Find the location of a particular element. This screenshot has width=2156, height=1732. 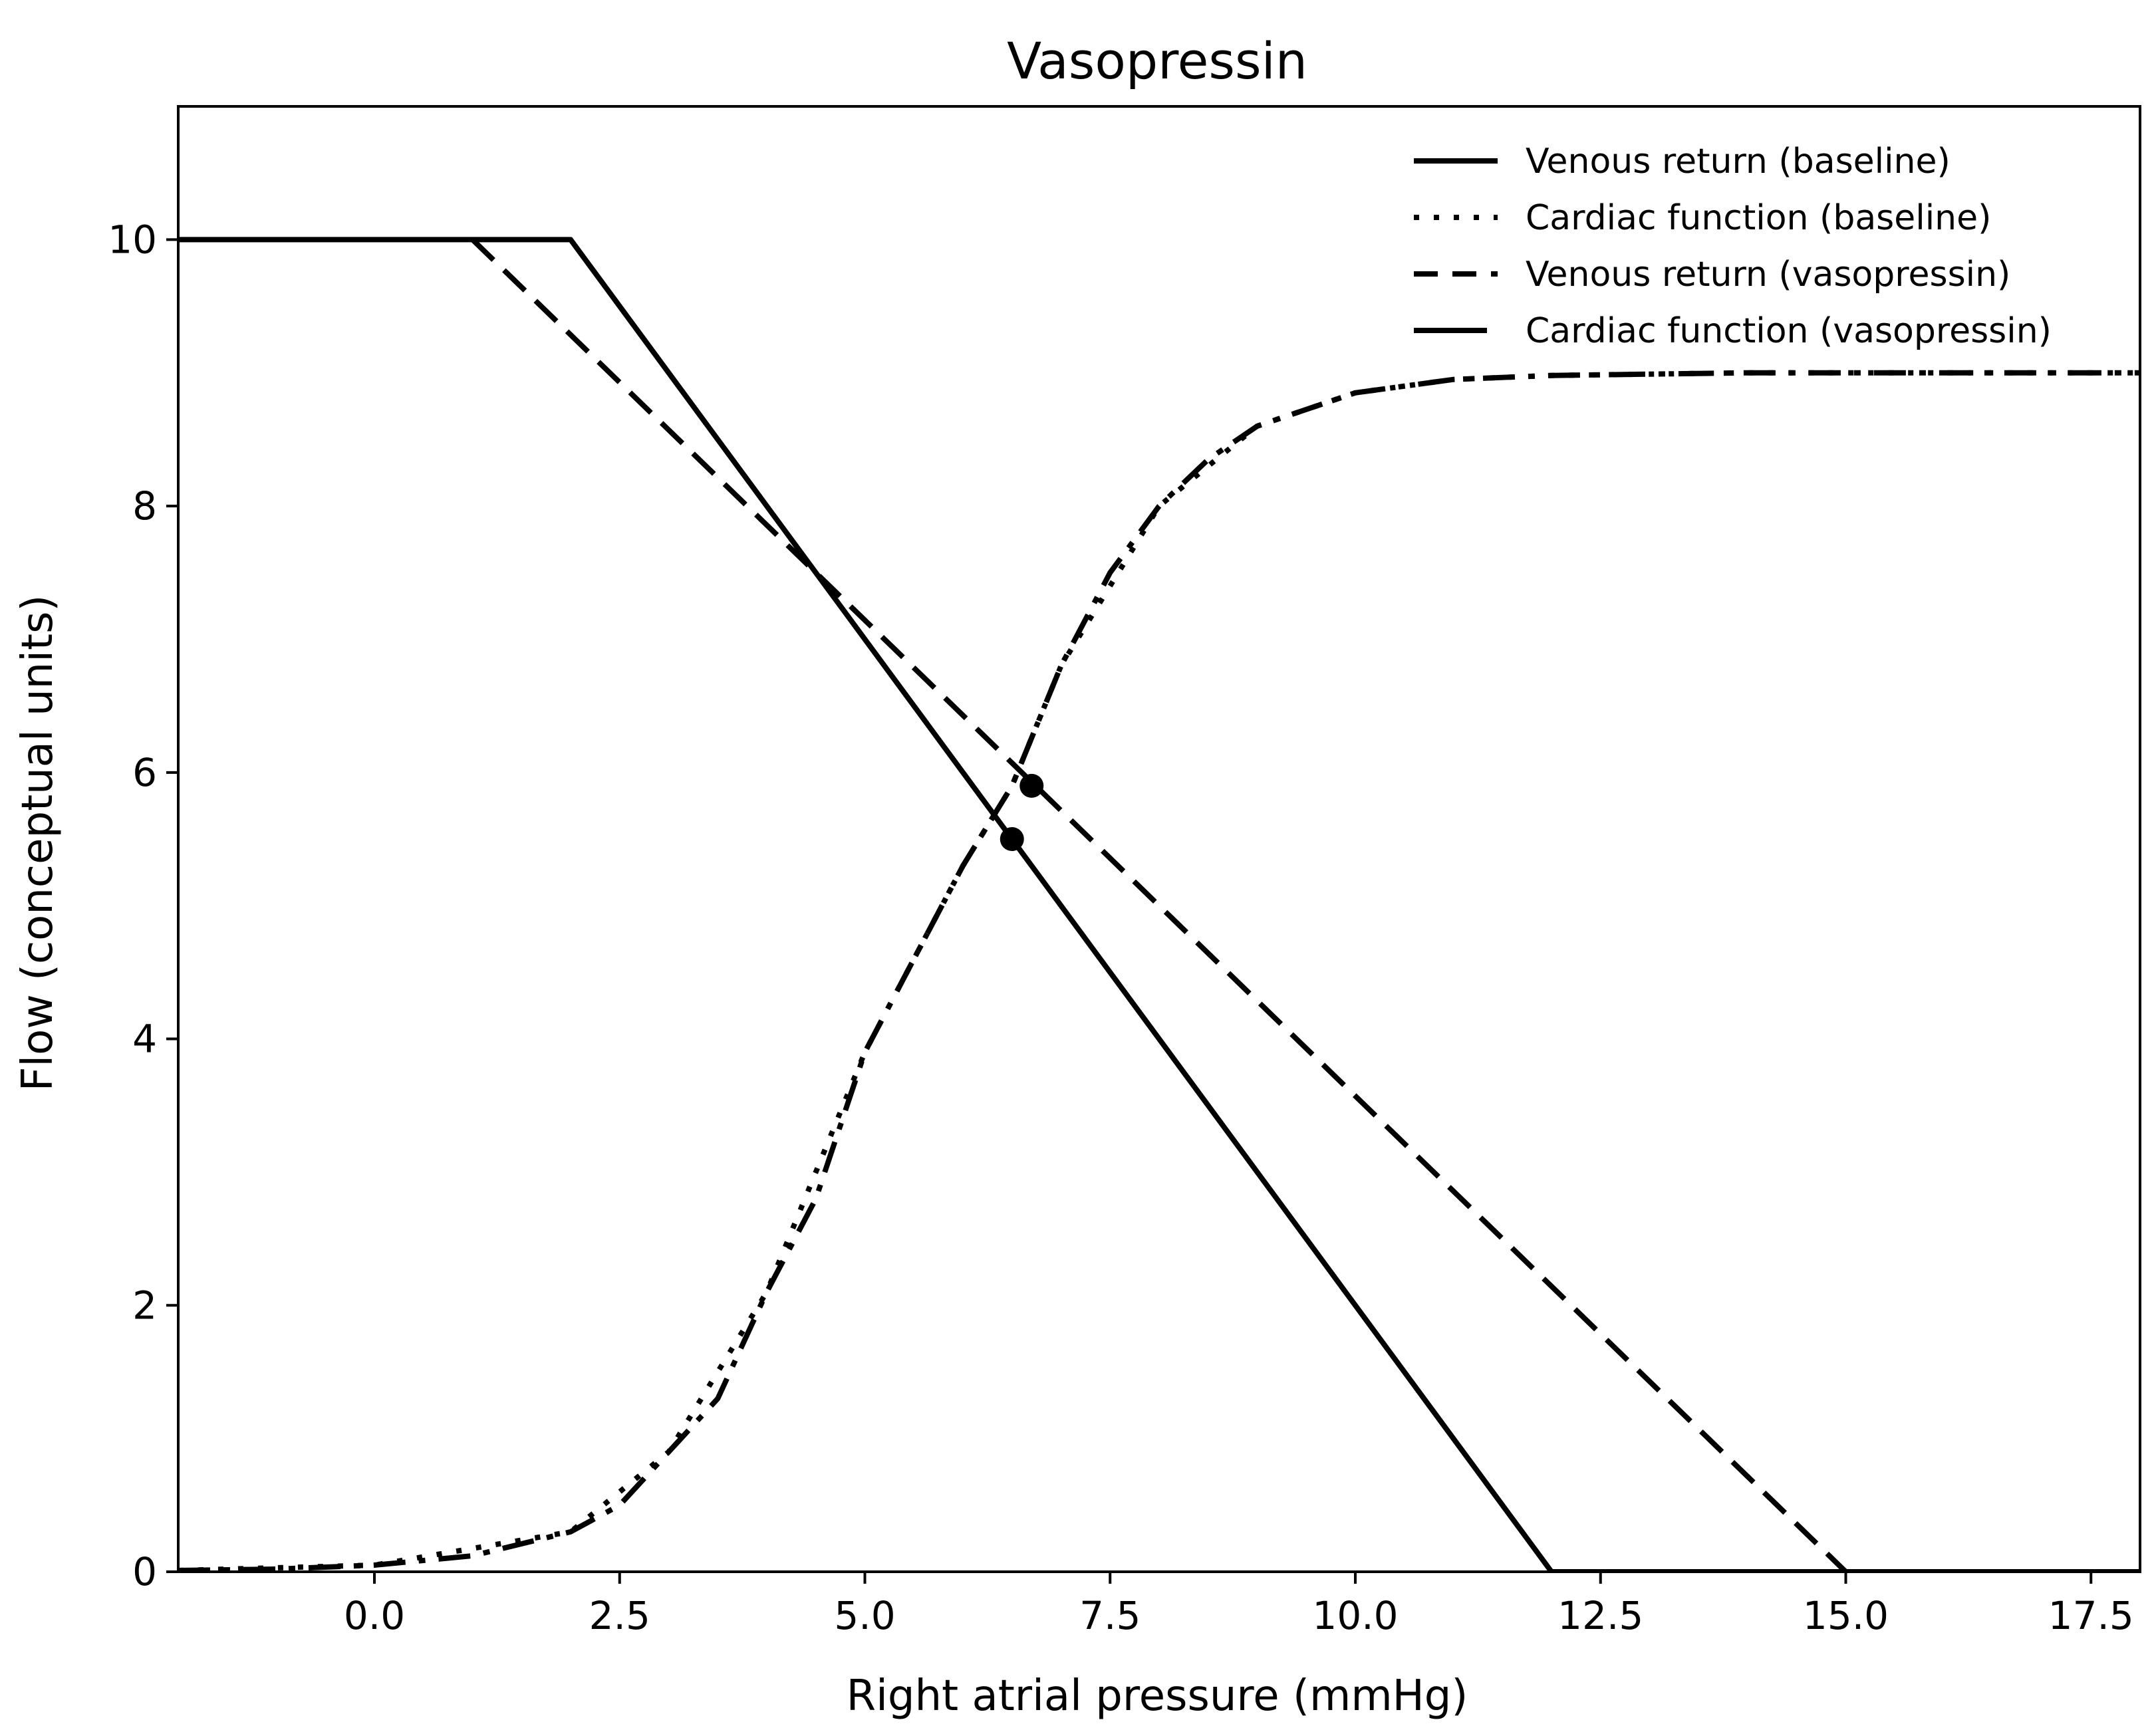

x-tick-label: 2.5 is located at coordinates (619, 1615).